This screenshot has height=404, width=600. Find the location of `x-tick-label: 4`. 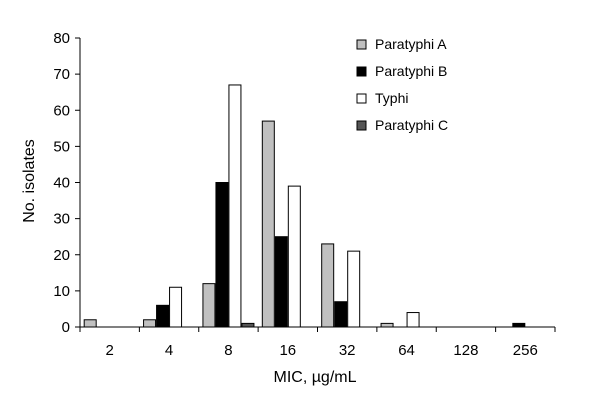

x-tick-label: 4 is located at coordinates (169, 350).